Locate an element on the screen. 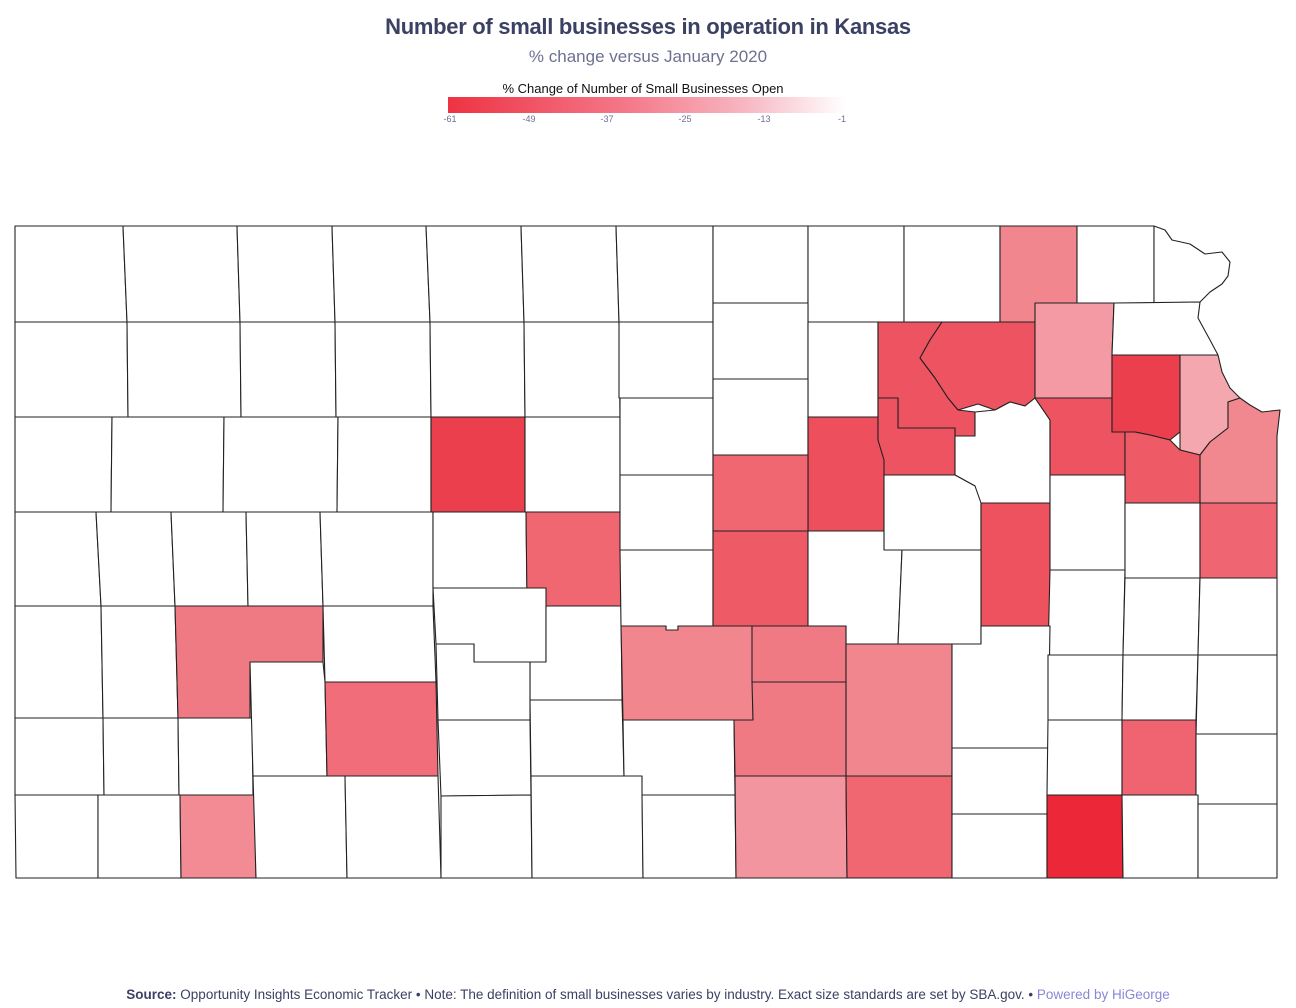 This screenshot has width=1296, height=1008. legend-tick: -37 is located at coordinates (607, 119).